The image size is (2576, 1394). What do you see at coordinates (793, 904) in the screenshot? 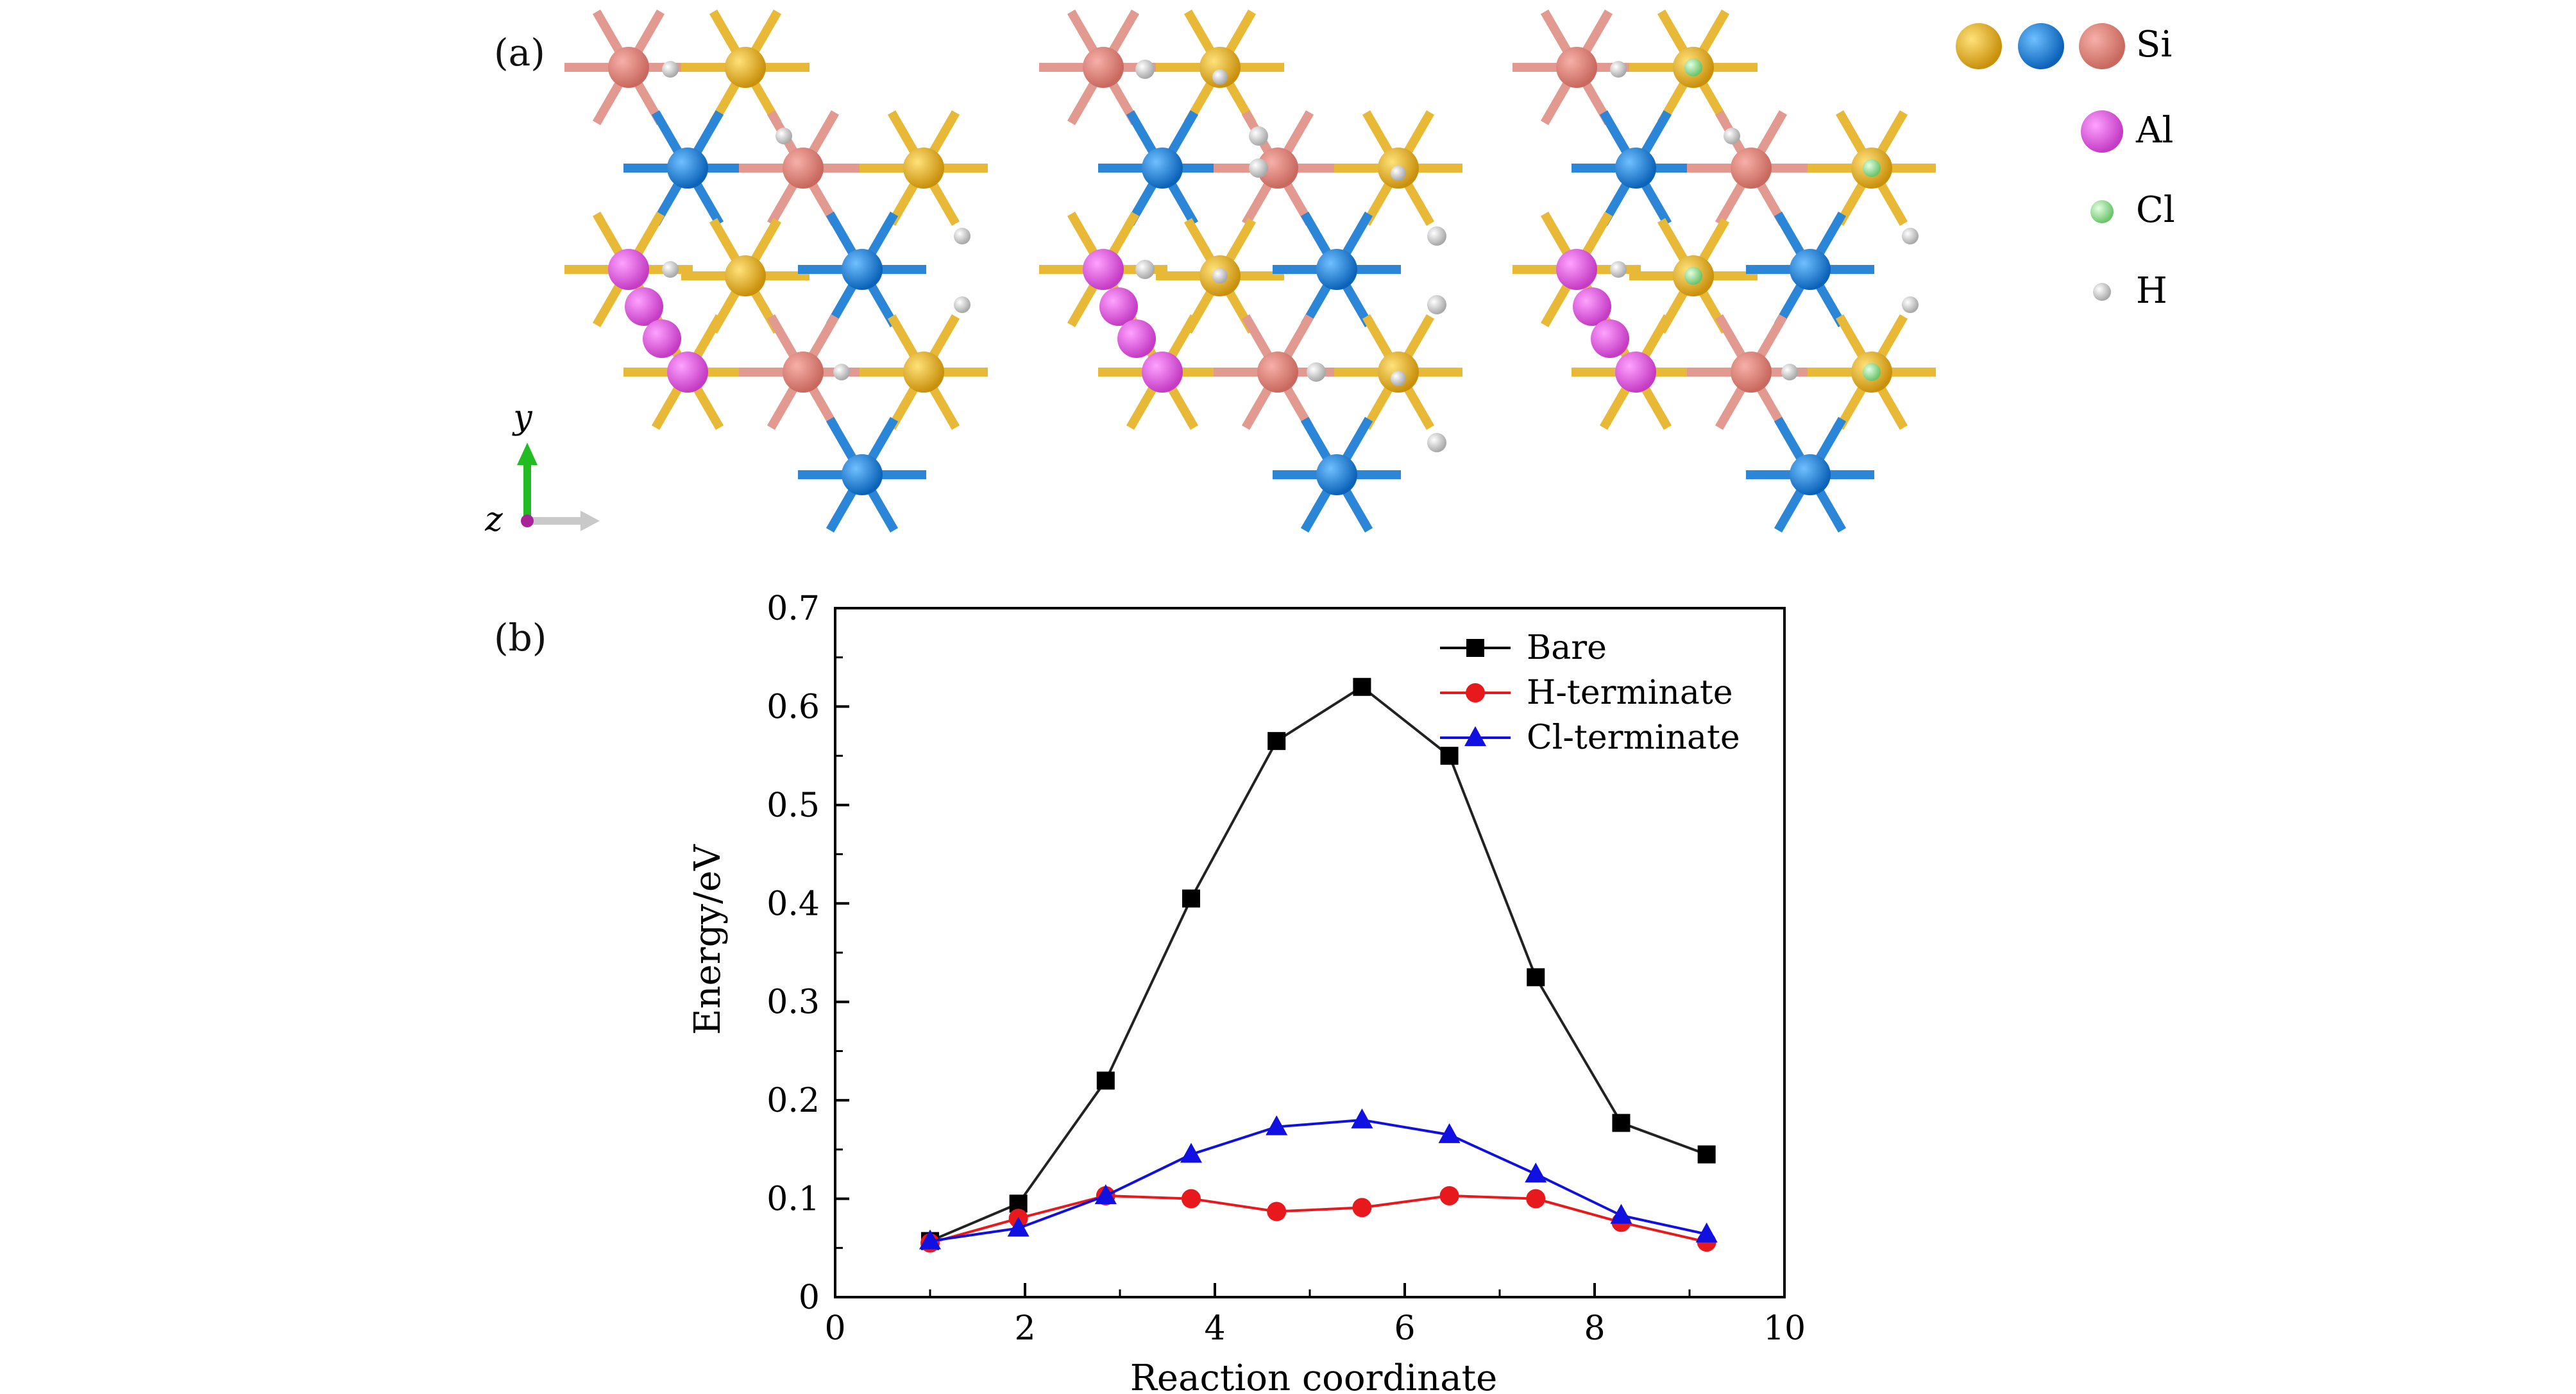
I see `y-tick-label: 0.4` at bounding box center [793, 904].